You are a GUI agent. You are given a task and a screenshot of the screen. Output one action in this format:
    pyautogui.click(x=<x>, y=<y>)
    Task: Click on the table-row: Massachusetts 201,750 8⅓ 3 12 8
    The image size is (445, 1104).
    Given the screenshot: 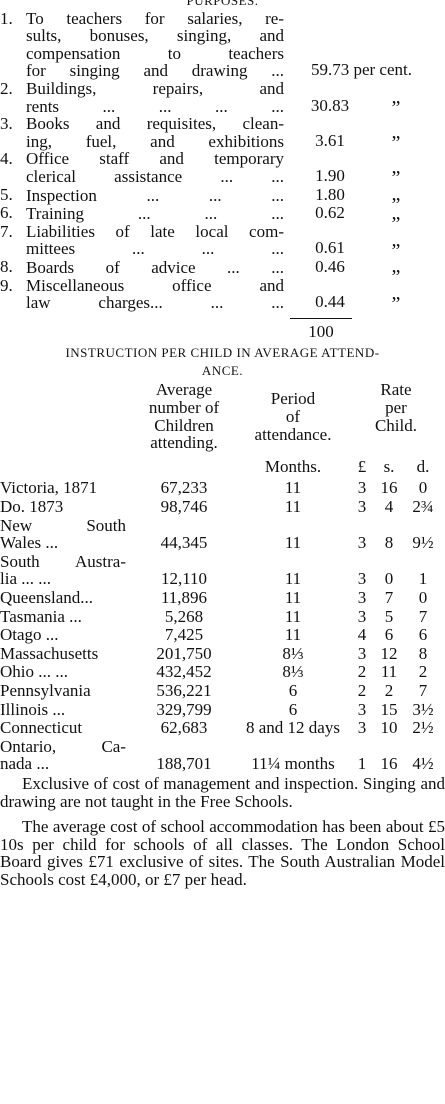 What is the action you would take?
    pyautogui.click(x=222, y=654)
    